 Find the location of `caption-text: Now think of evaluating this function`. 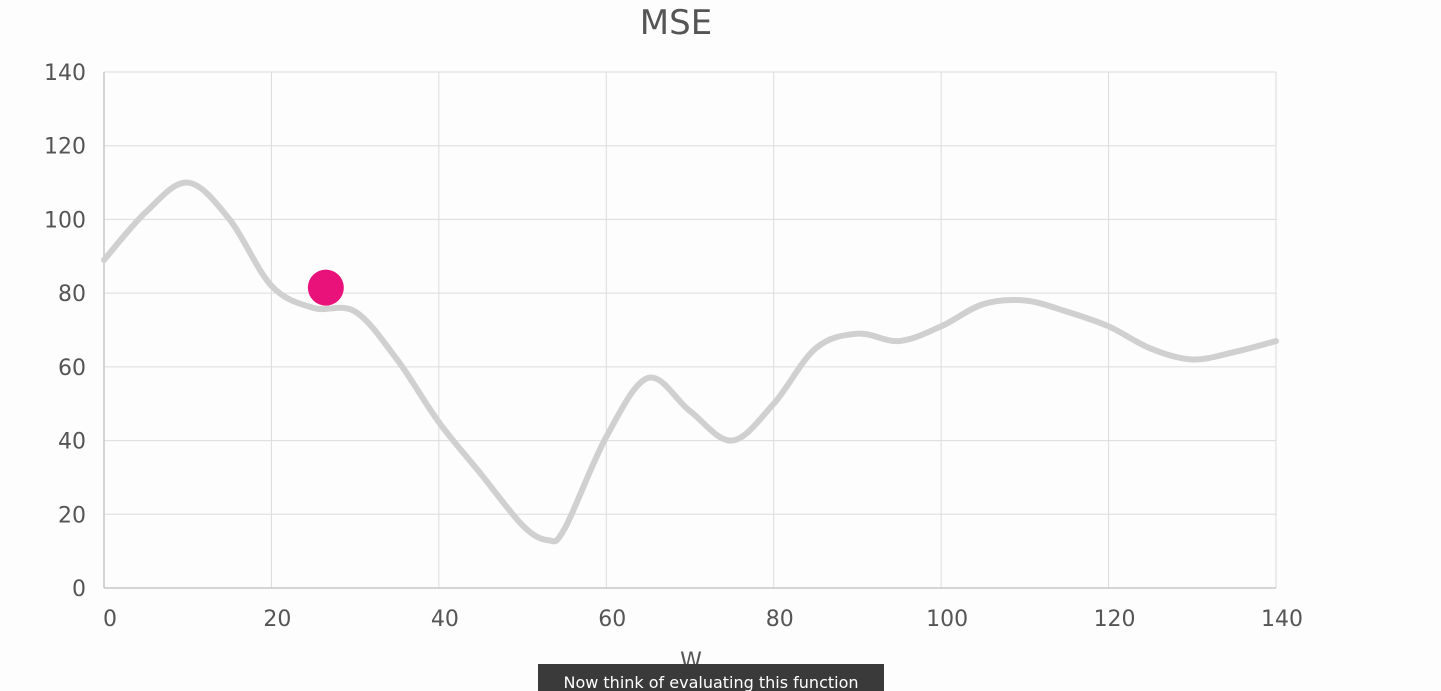

caption-text: Now think of evaluating this function is located at coordinates (711, 682).